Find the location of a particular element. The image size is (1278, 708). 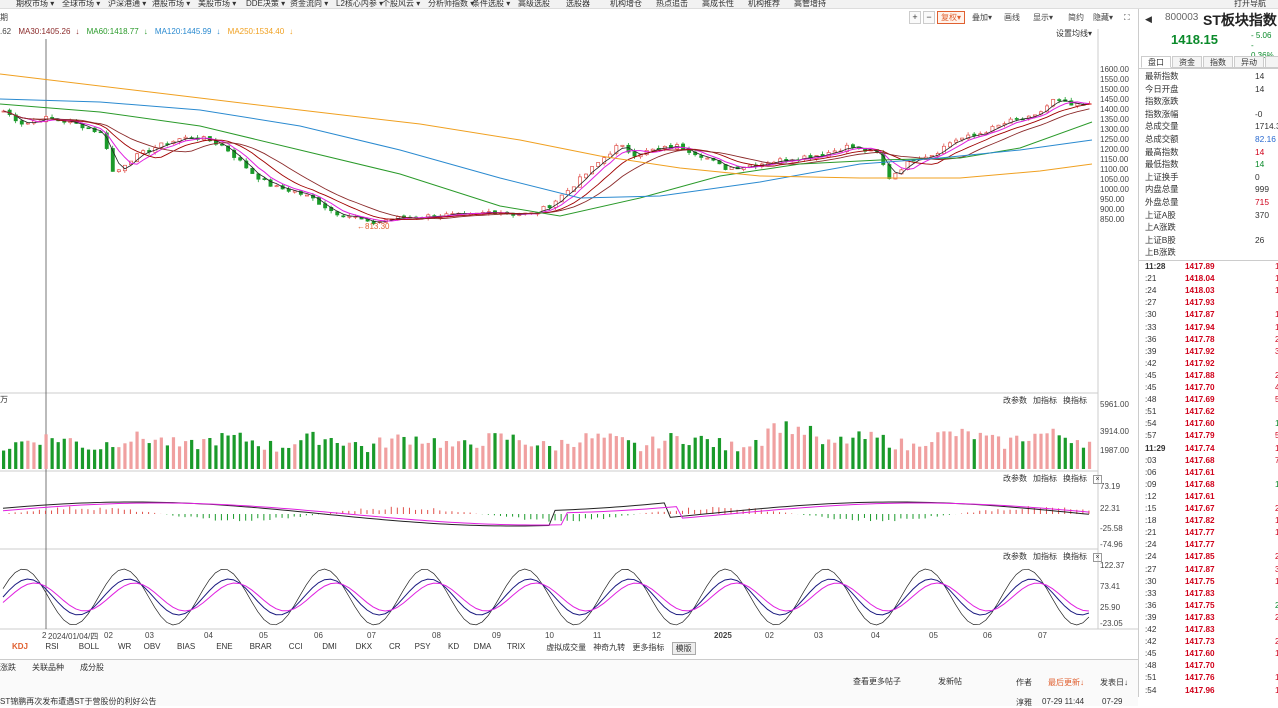

menu-item: 选股器 is located at coordinates (578, 4).